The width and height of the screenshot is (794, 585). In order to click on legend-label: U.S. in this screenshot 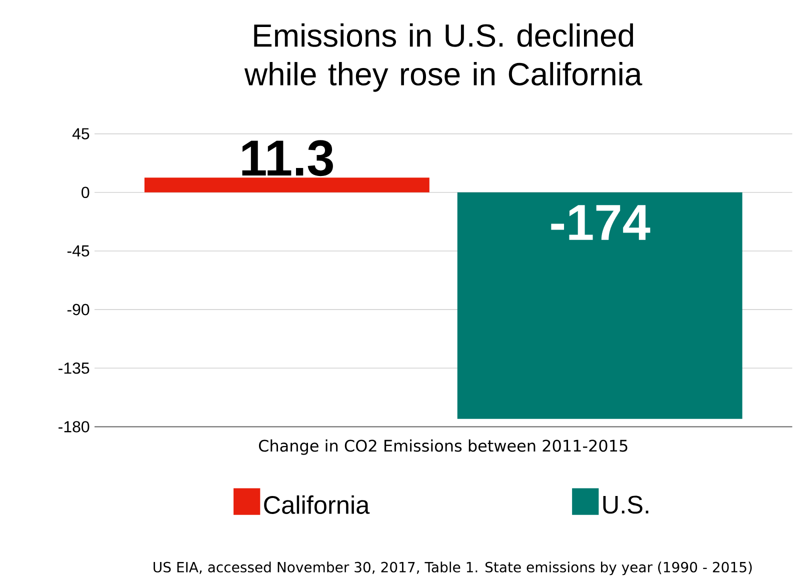, I will do `click(625, 505)`.